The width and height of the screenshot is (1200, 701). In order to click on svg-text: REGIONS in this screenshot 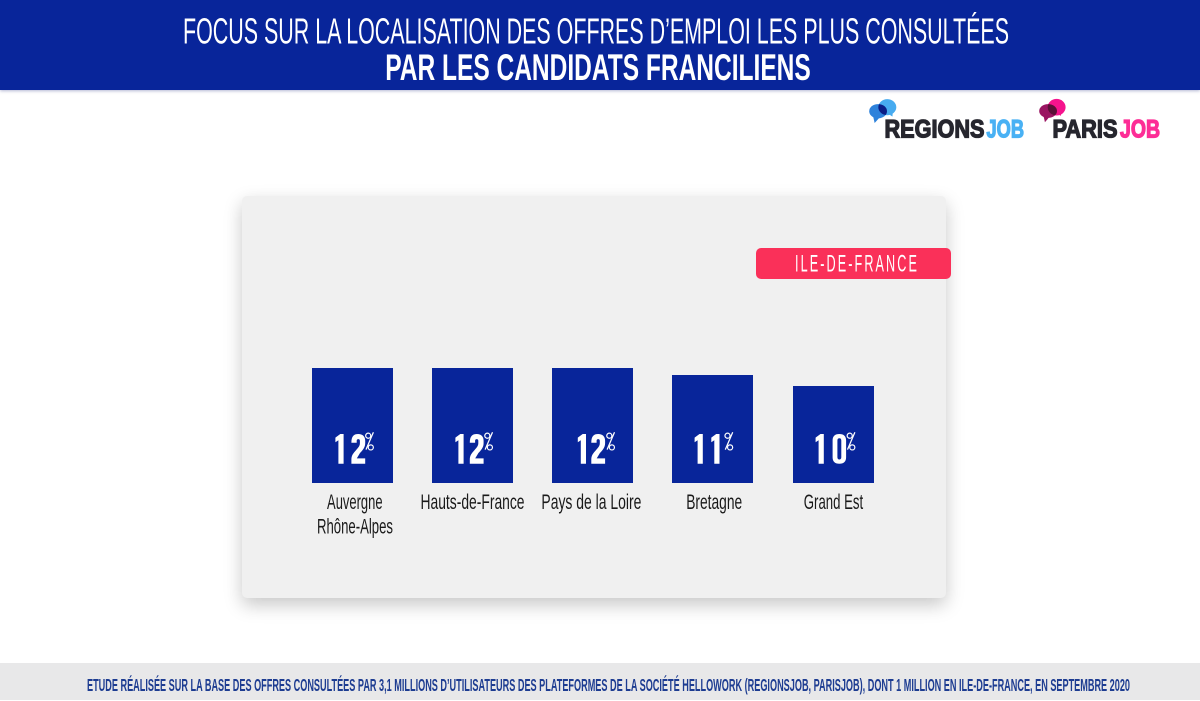, I will do `click(935, 130)`.